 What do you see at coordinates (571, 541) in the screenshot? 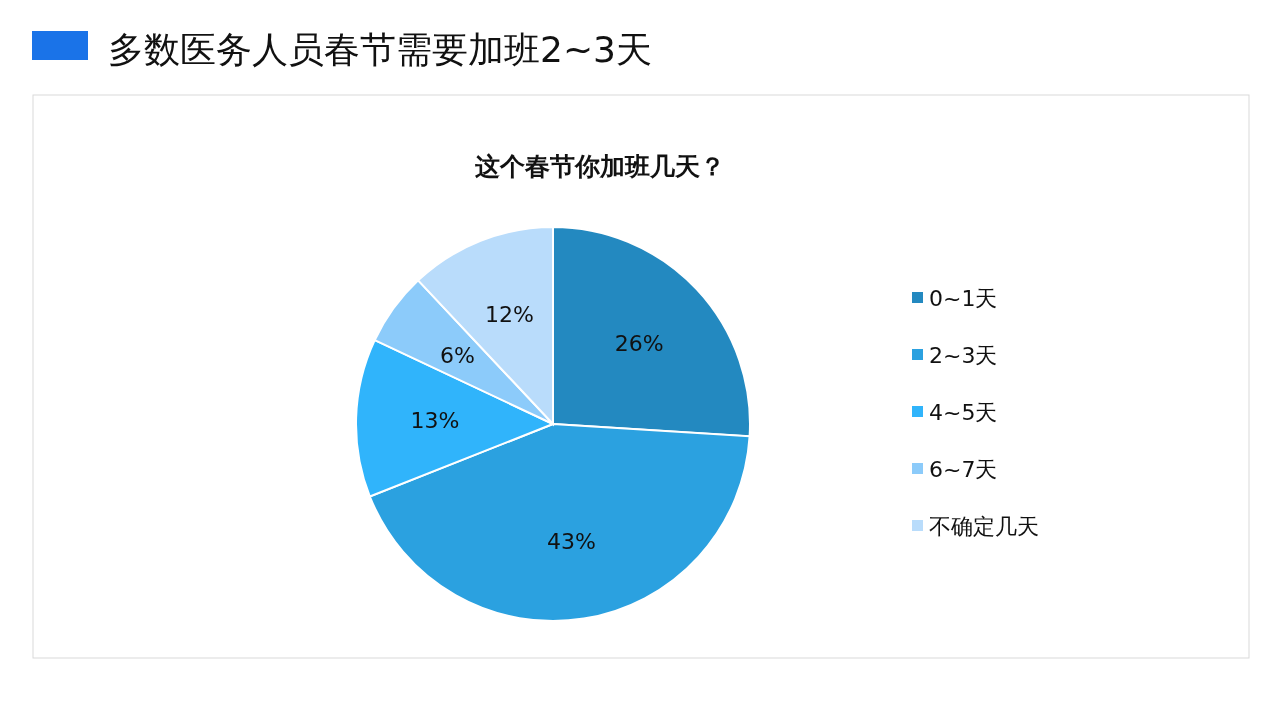
I see `data-label: 43%` at bounding box center [571, 541].